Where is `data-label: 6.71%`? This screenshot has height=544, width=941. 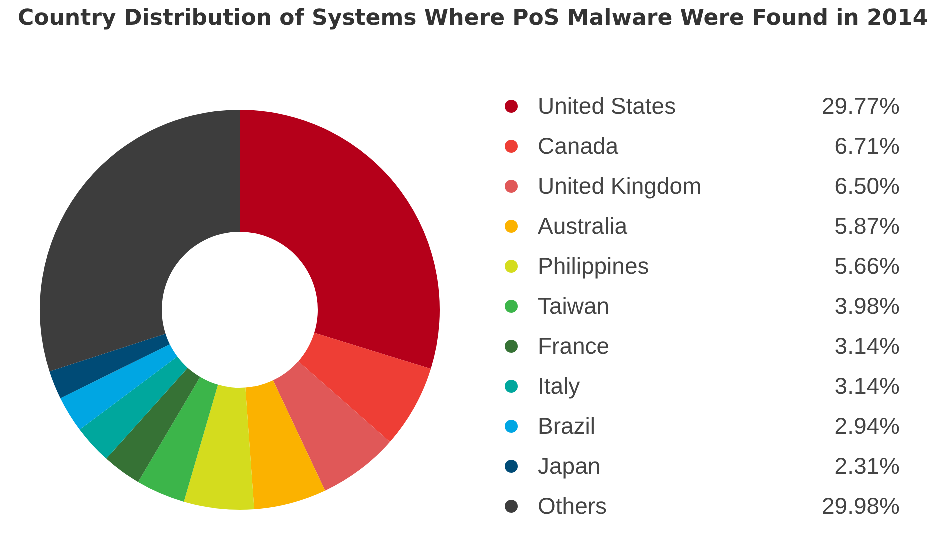
data-label: 6.71% is located at coordinates (867, 146).